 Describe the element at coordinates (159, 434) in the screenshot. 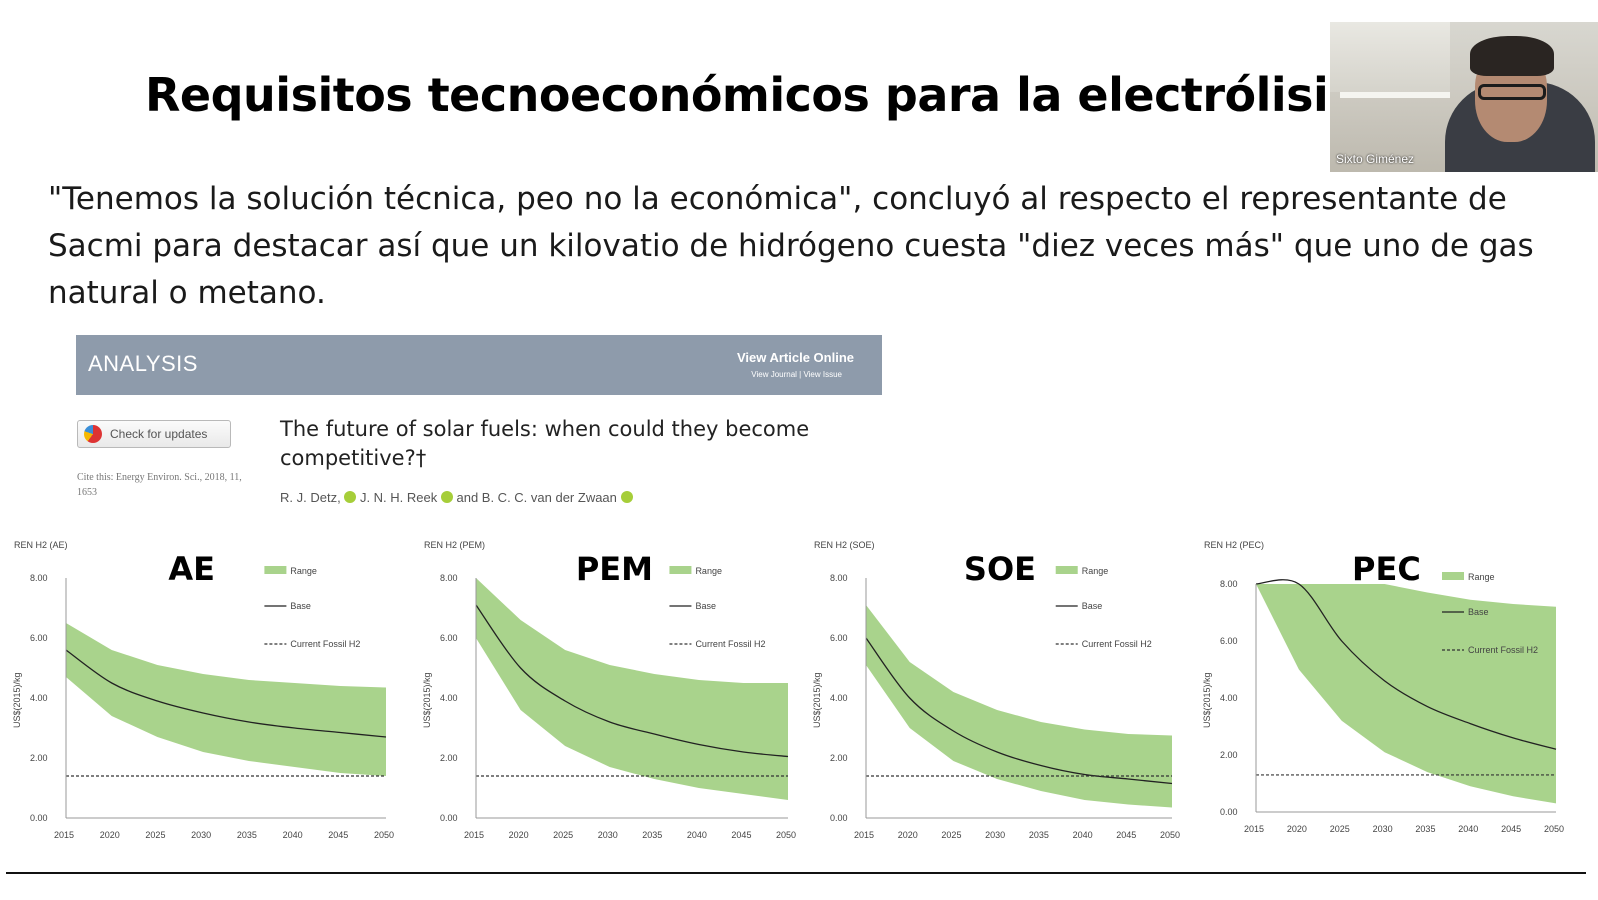

I see `check-for-updates-label: Check for updates` at that location.